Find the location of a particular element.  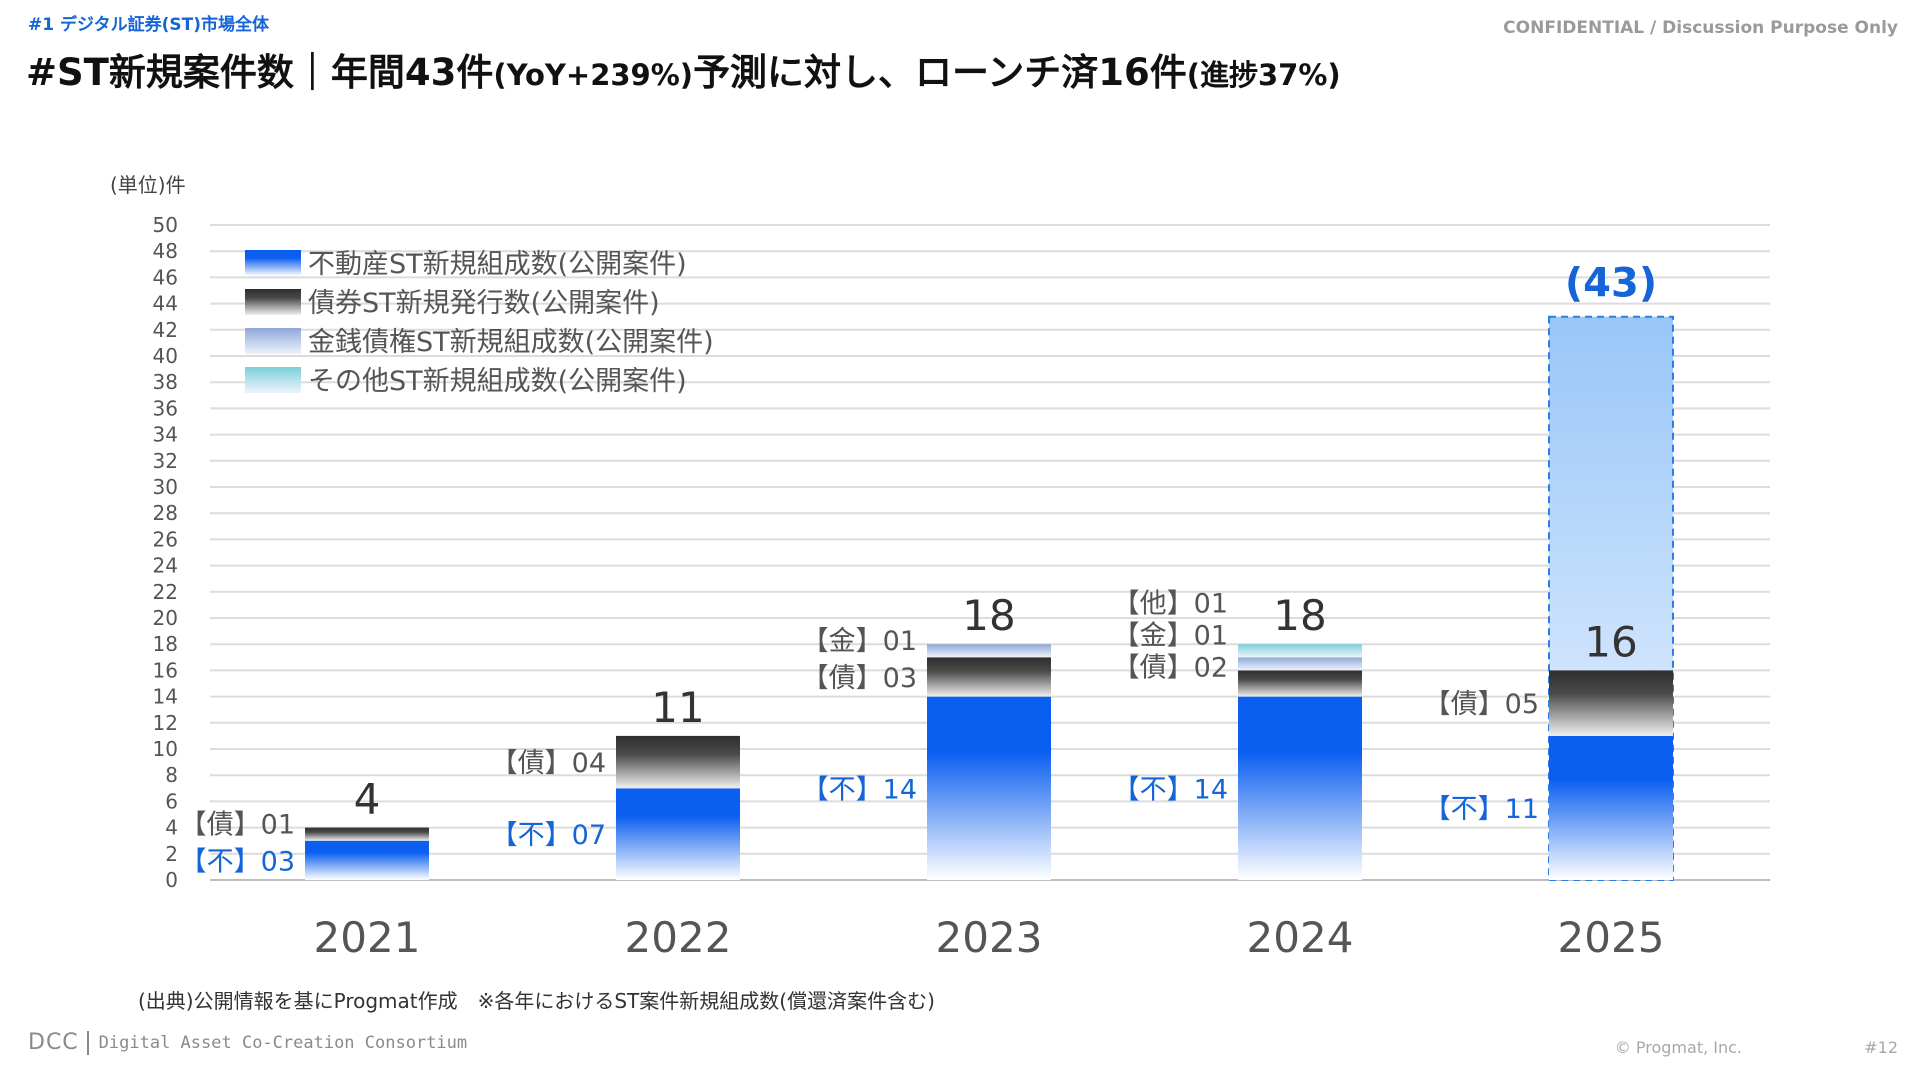

y-tick-label: 8 is located at coordinates (171, 775).